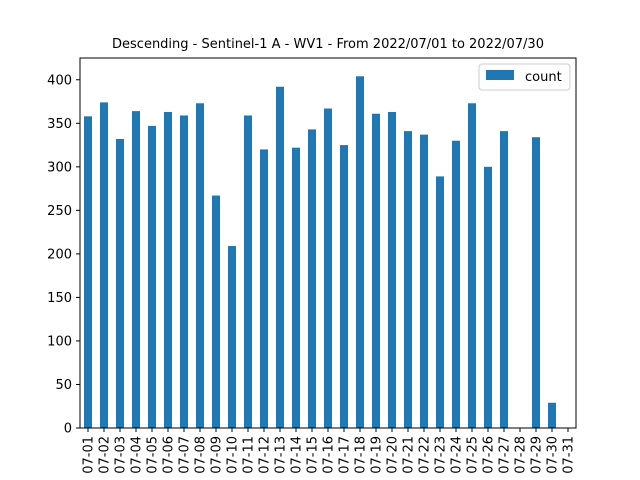  I want to click on x-tick-label-07-07: 07-07, so click(185, 455).